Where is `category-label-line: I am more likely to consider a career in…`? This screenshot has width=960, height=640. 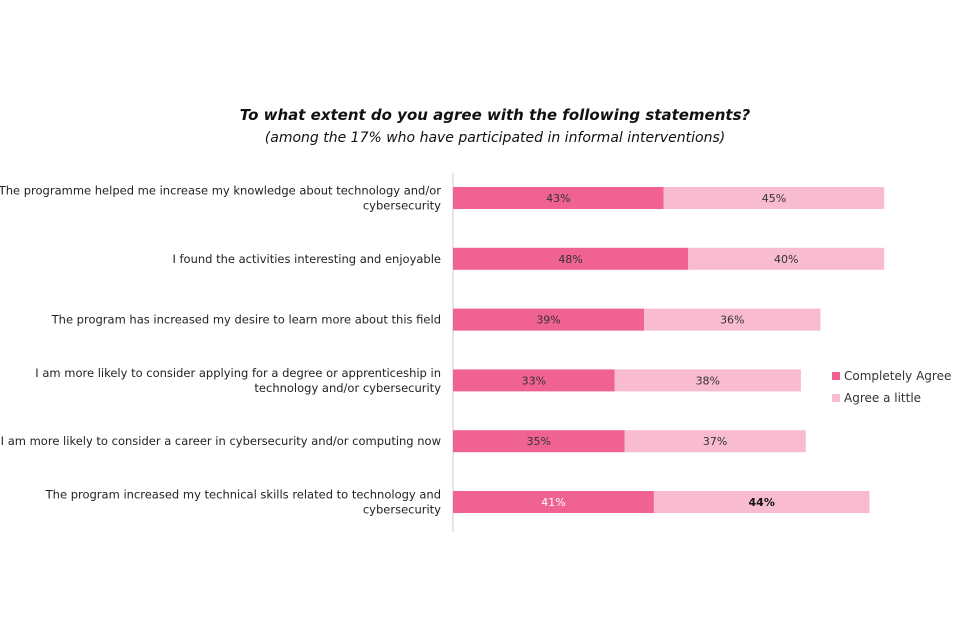 category-label-line: I am more likely to consider a career in… is located at coordinates (221, 441).